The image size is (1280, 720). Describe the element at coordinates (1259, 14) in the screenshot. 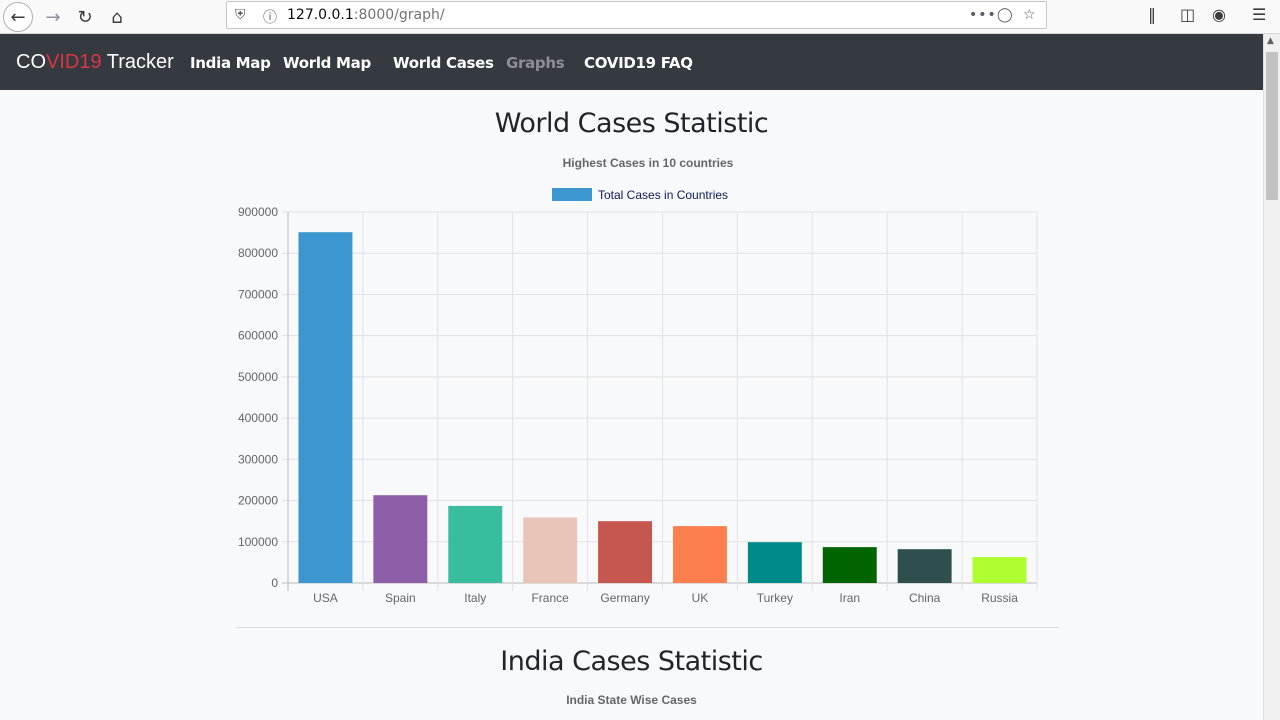

I see `menu-icon: ☰` at that location.